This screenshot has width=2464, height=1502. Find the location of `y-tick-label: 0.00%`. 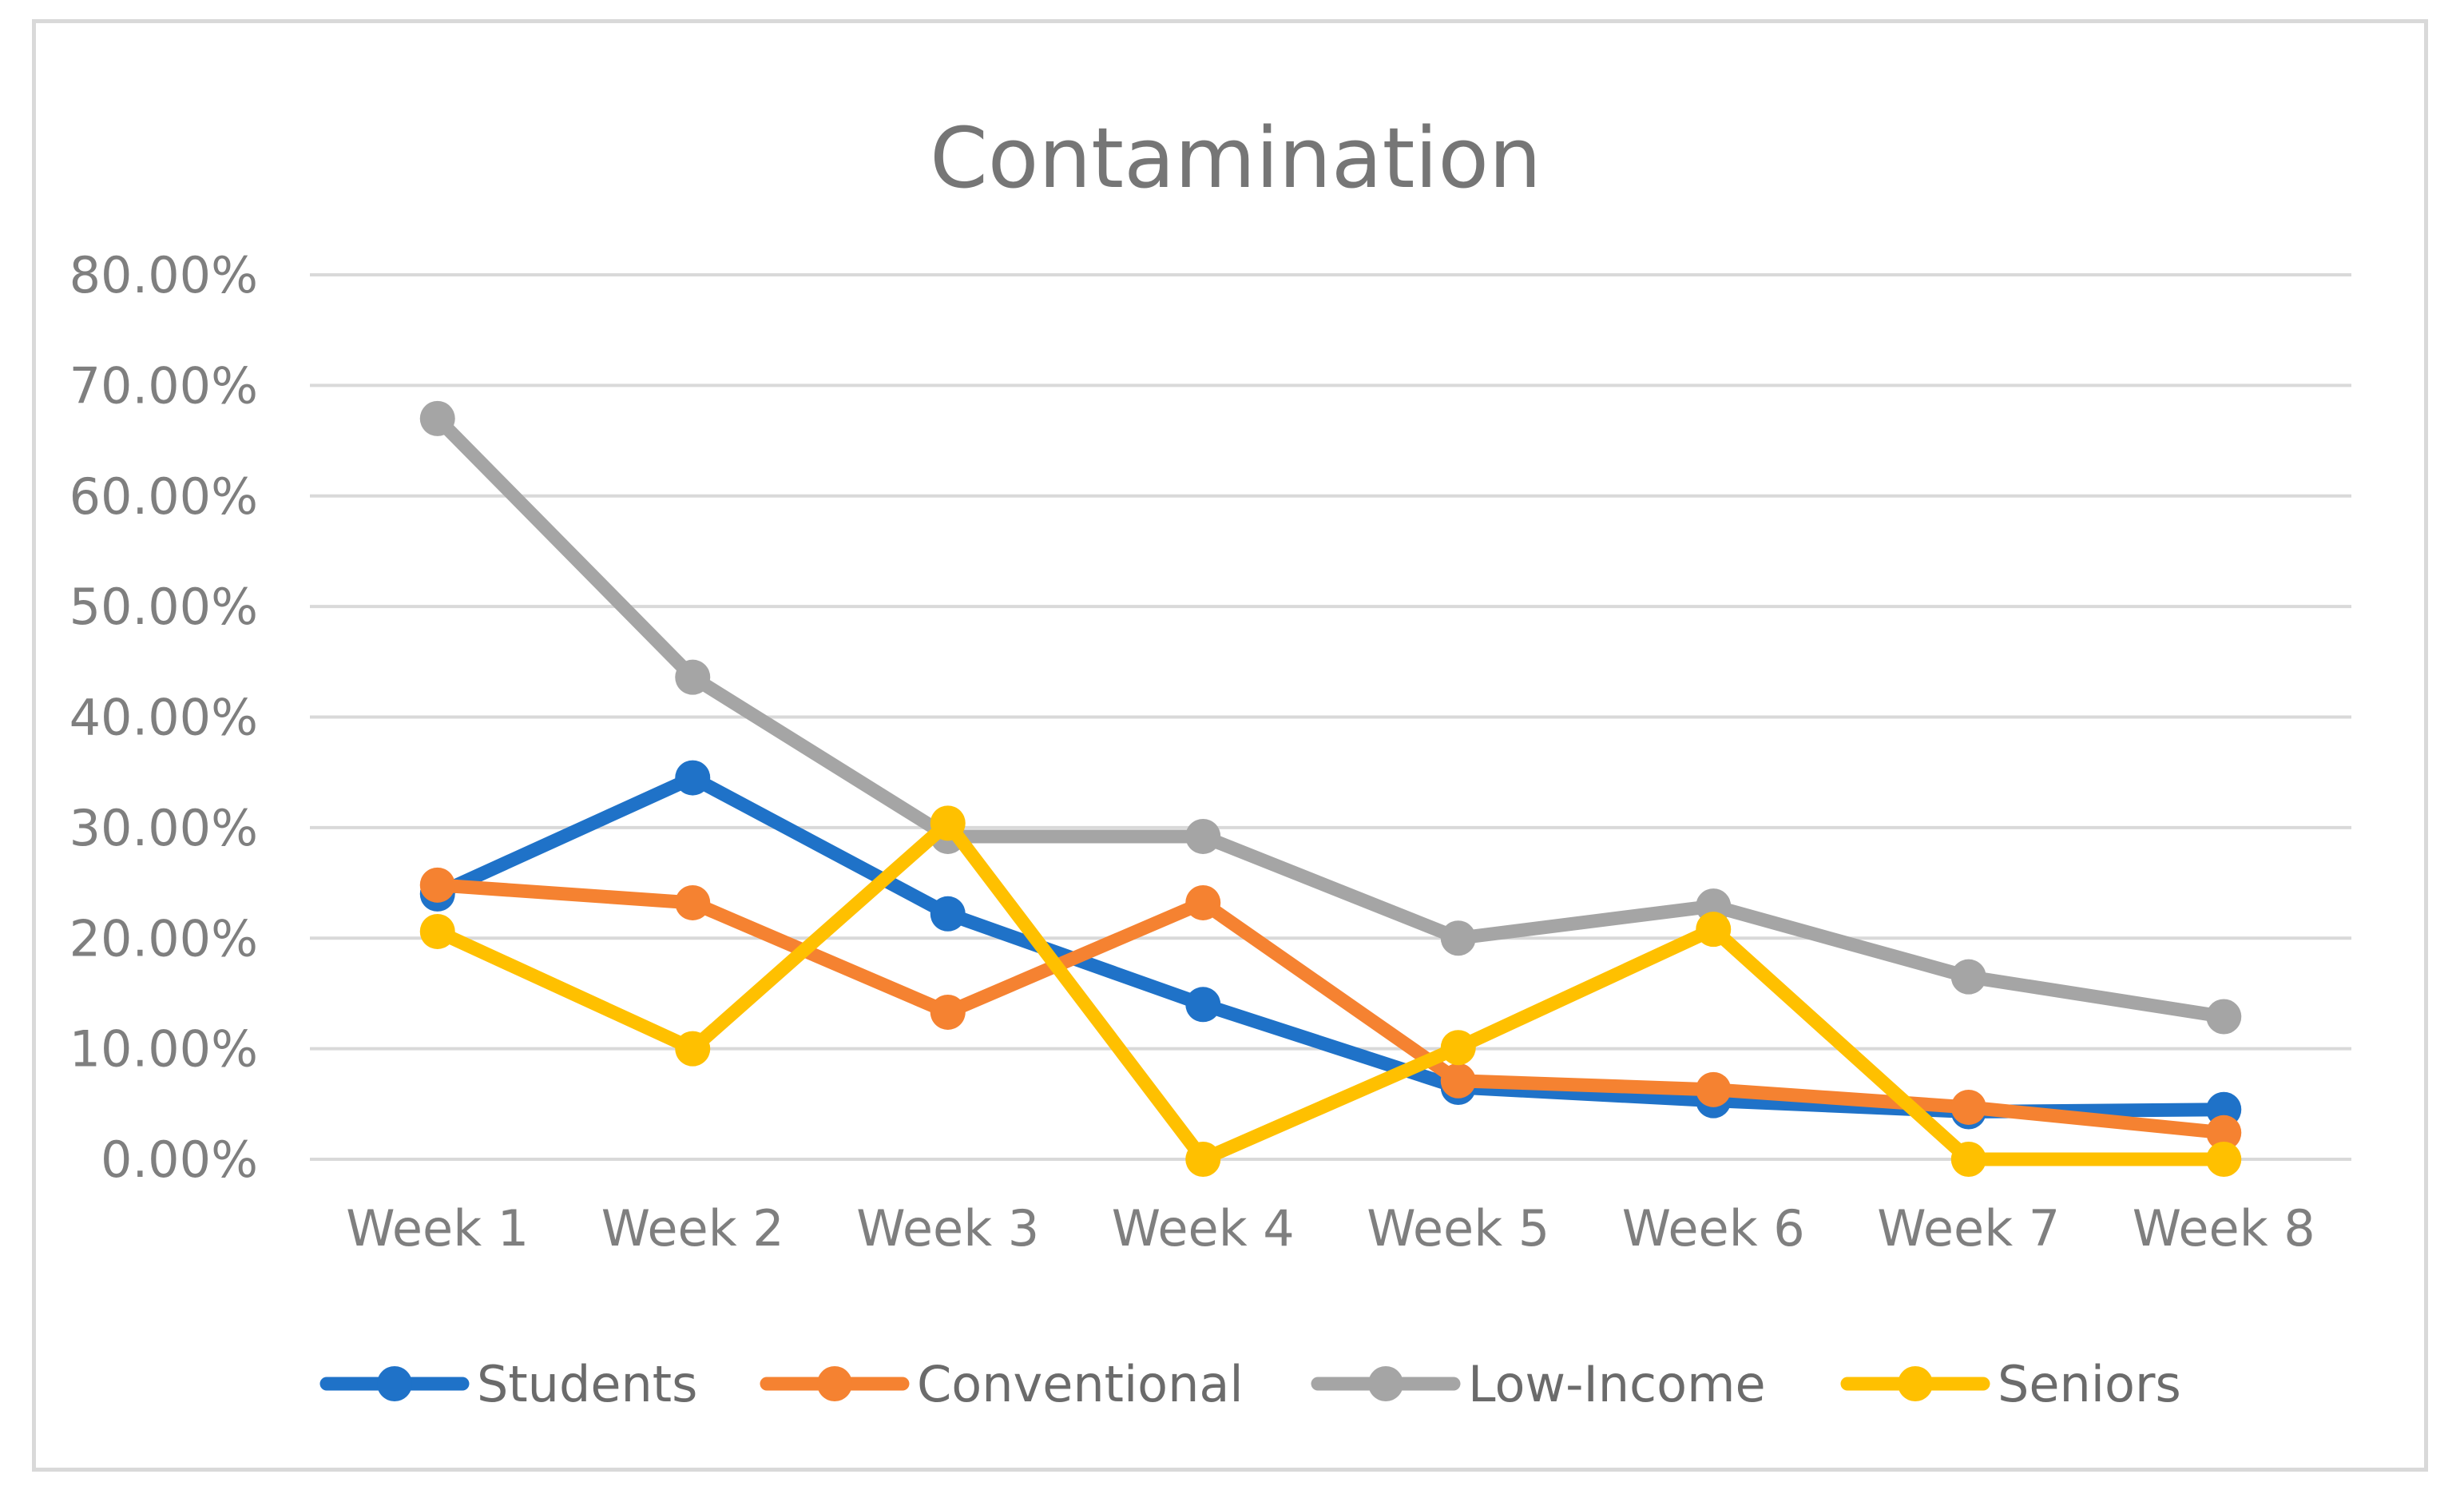

y-tick-label: 0.00% is located at coordinates (179, 1159).